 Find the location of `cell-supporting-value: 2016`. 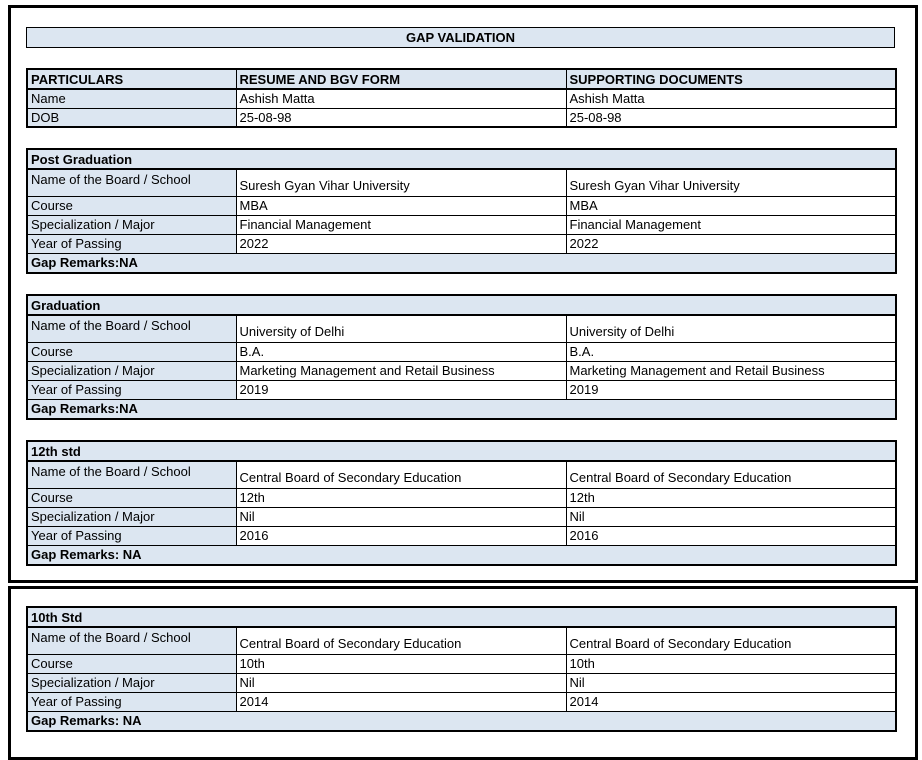

cell-supporting-value: 2016 is located at coordinates (731, 535).